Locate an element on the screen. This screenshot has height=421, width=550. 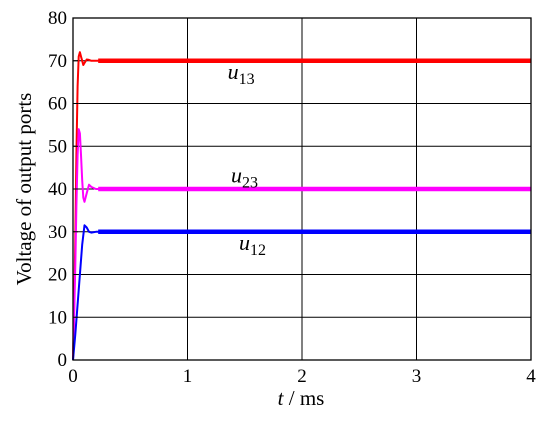
x-tick-label: 0 is located at coordinates (73, 376).